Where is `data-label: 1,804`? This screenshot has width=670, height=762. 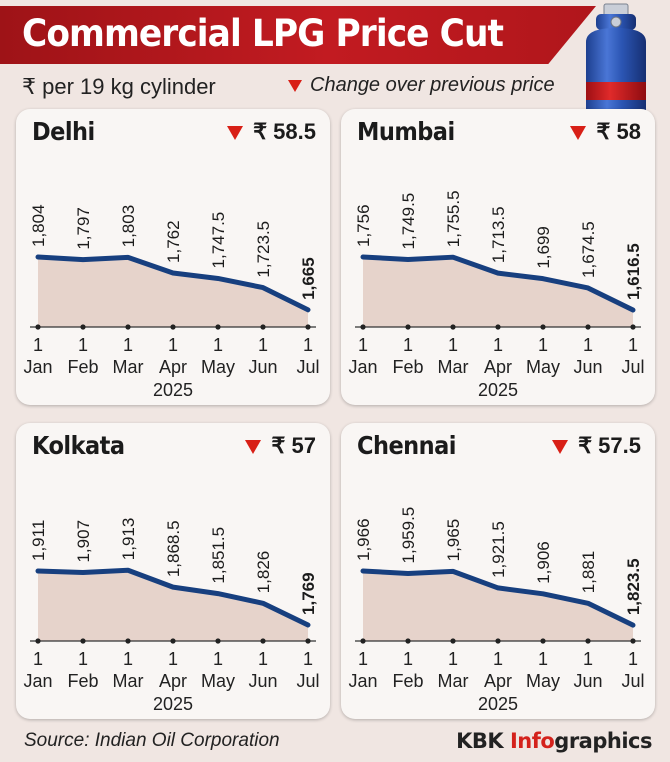
data-label: 1,804 is located at coordinates (38, 225).